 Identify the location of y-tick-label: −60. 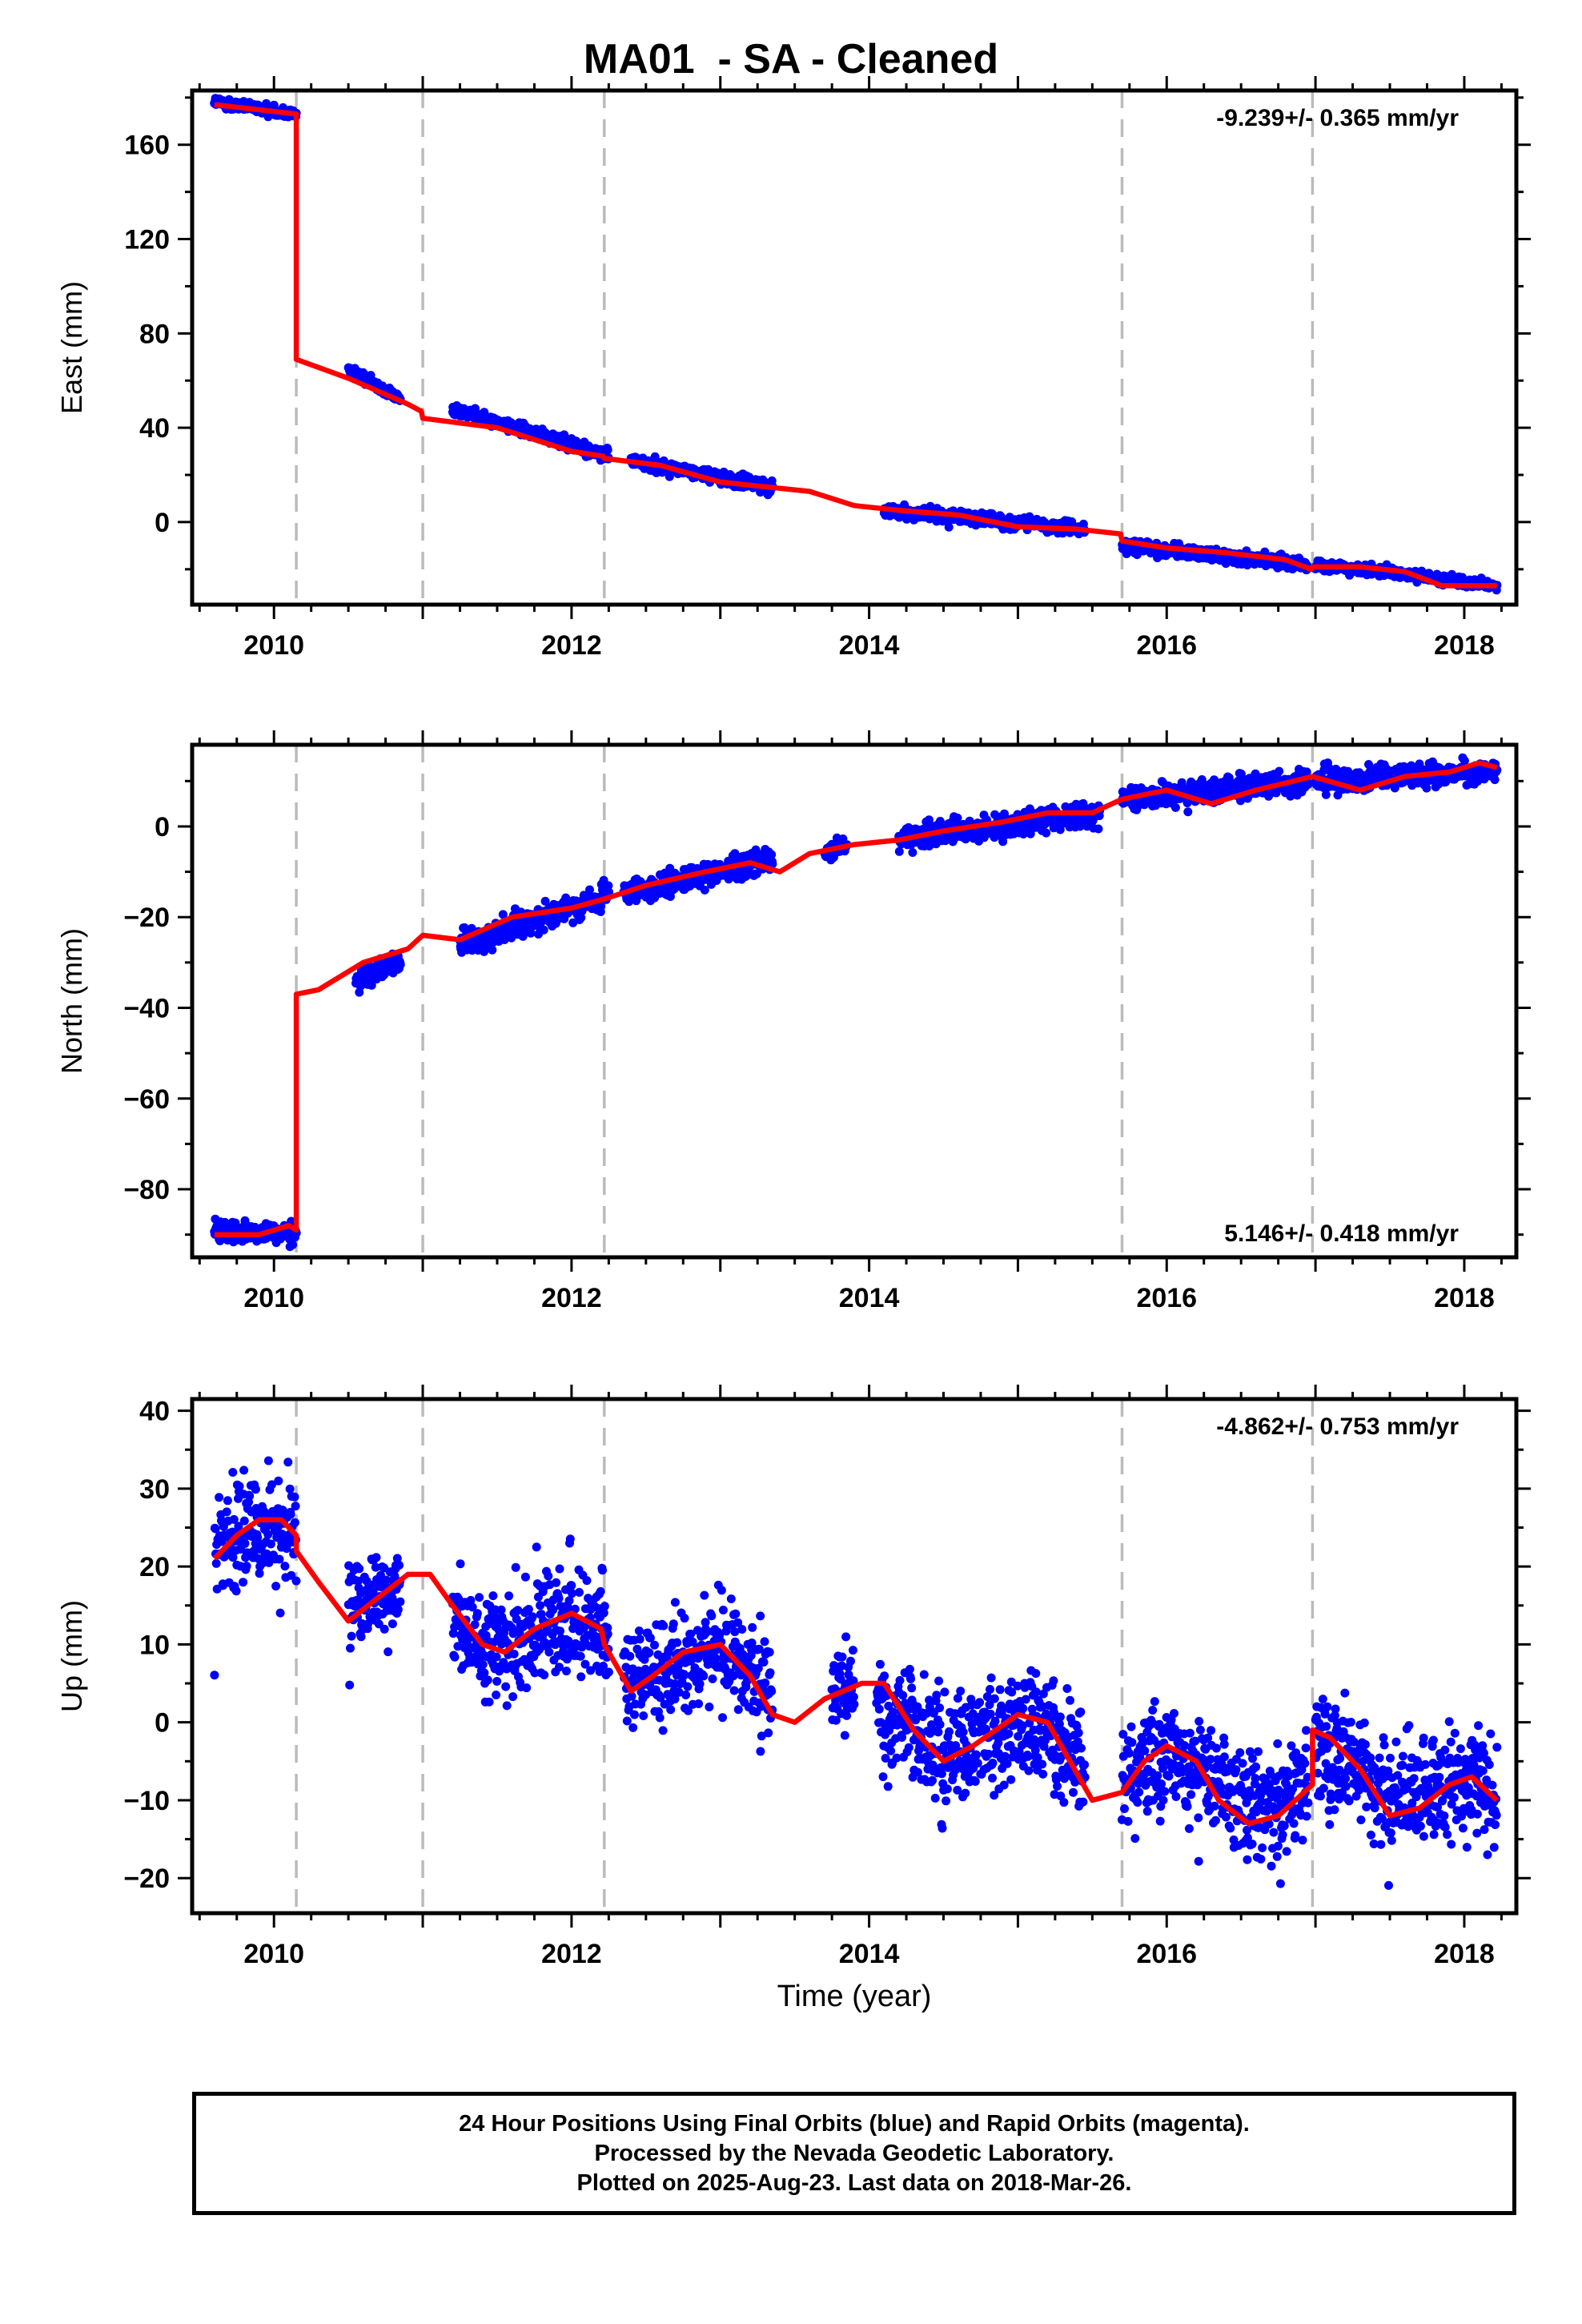
(146, 1099).